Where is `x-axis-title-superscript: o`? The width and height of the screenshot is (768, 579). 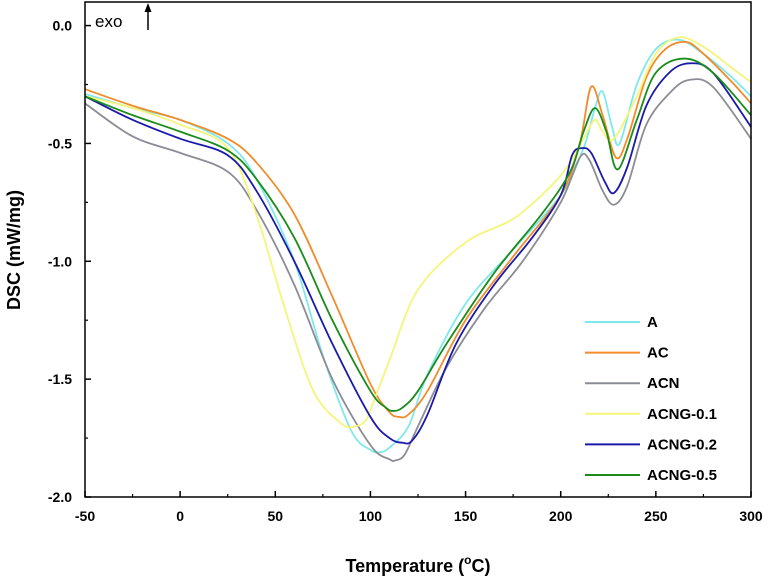
x-axis-title-superscript: o is located at coordinates (467, 560).